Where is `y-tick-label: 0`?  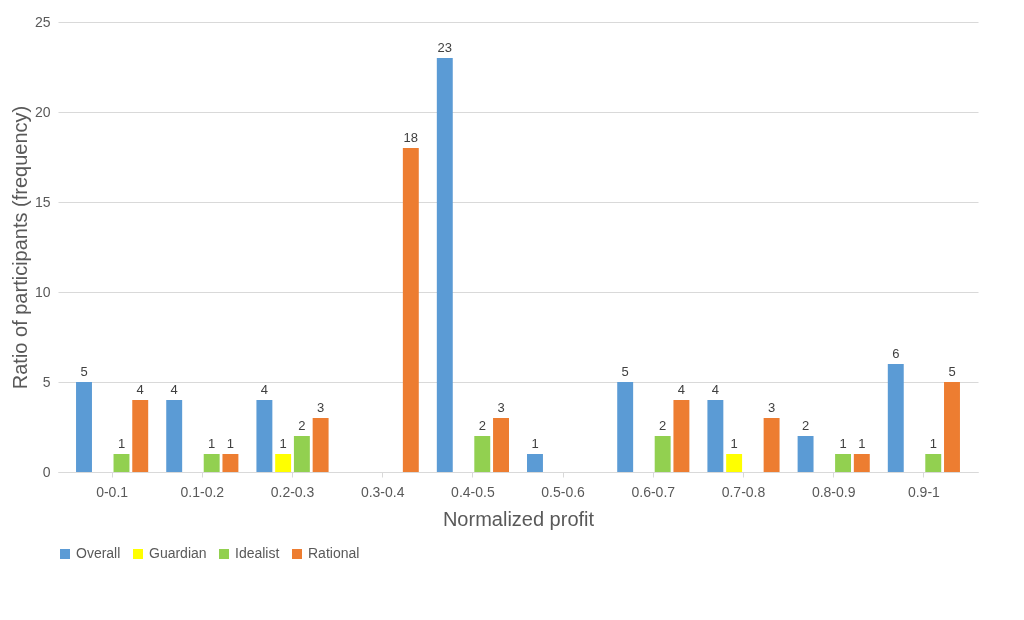
y-tick-label: 0 is located at coordinates (46, 471).